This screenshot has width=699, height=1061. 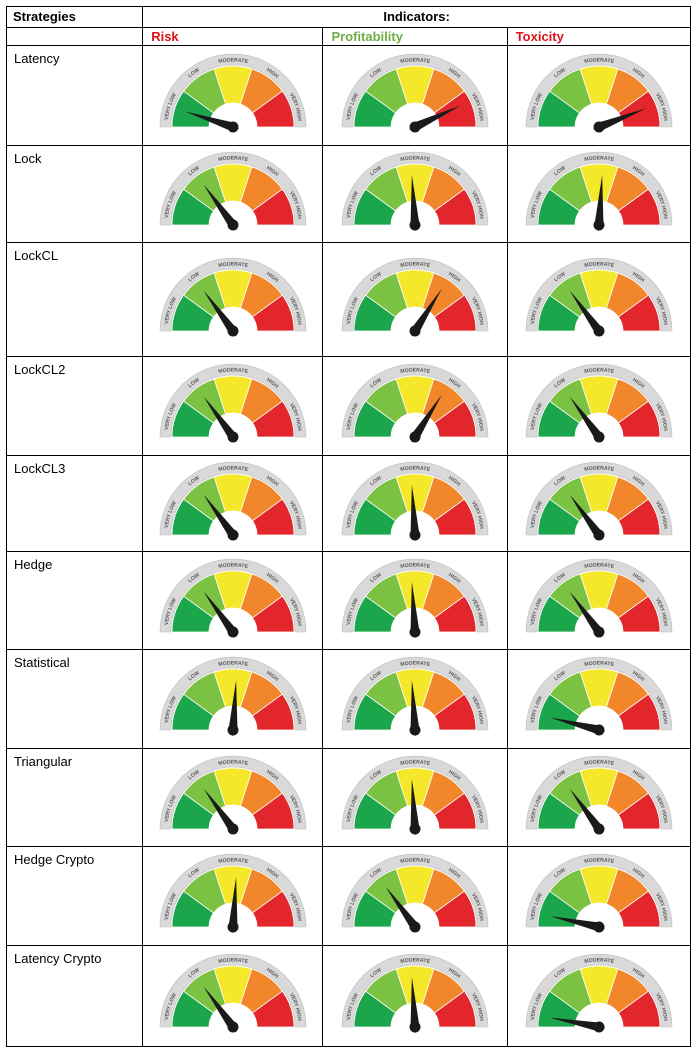 I want to click on gauge-hub, so click(x=598, y=1015).